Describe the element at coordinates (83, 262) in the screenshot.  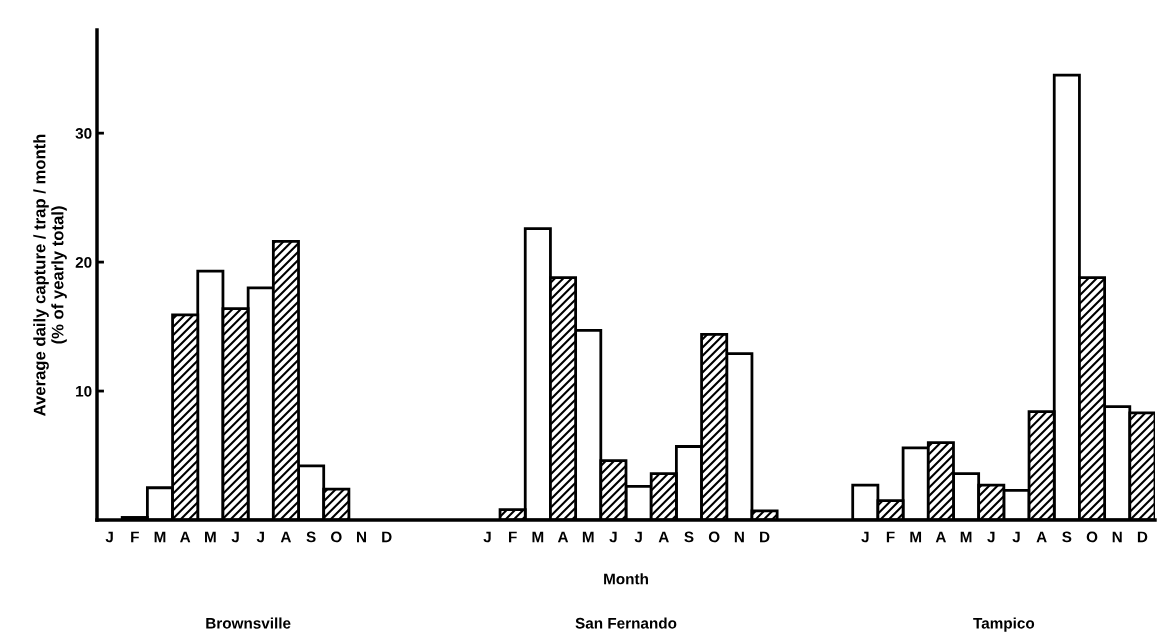
I see `y-tick-label: 20` at that location.